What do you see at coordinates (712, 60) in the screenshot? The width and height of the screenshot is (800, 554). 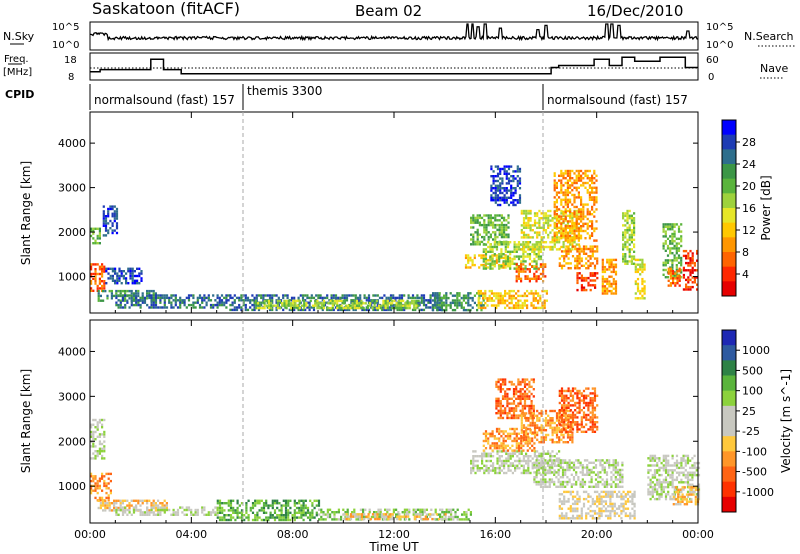 I see `nave-tick-top: 60` at bounding box center [712, 60].